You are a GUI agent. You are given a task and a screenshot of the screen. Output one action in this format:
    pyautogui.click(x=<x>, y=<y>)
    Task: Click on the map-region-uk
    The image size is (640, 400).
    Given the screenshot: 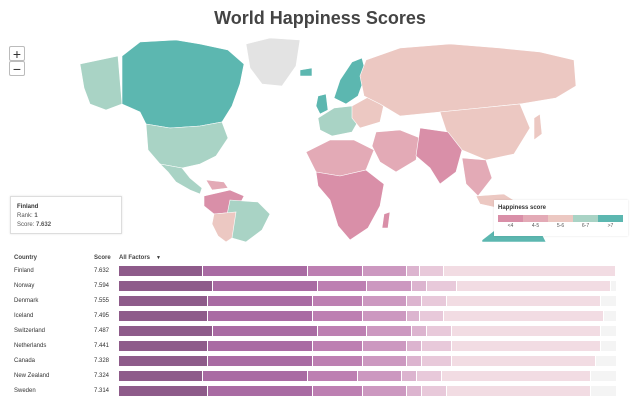 What is the action you would take?
    pyautogui.click(x=322, y=104)
    